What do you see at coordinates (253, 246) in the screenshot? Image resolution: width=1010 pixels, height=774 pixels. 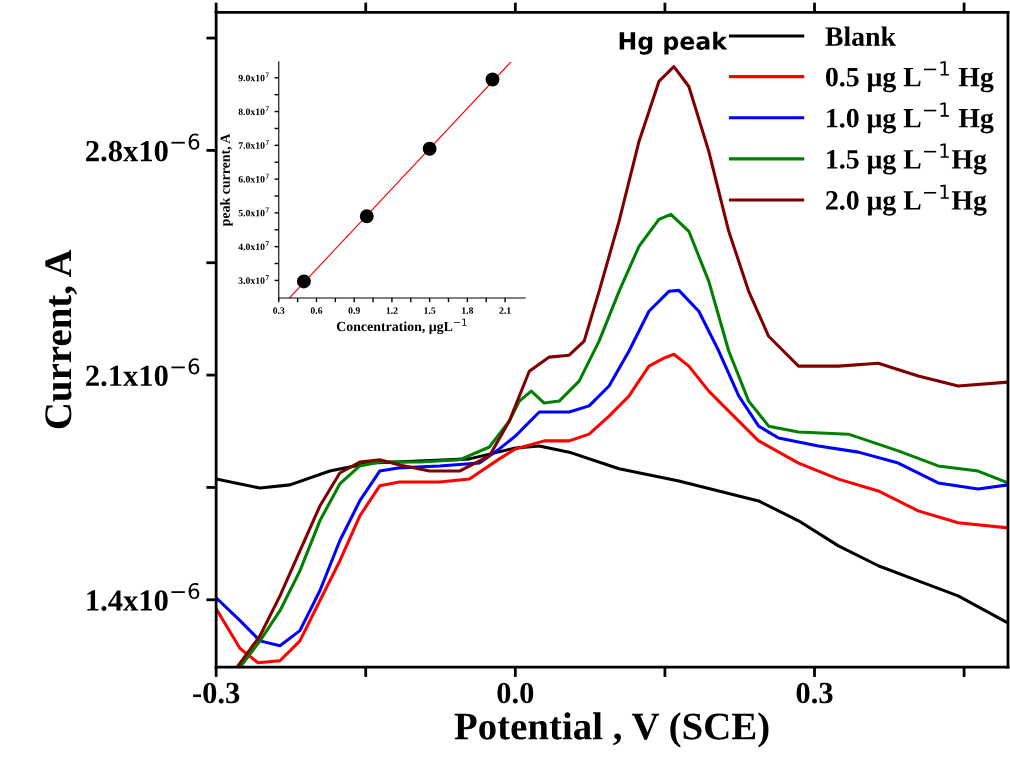 I see `y-tick-label: 4.0x10$^{7}$` at bounding box center [253, 246].